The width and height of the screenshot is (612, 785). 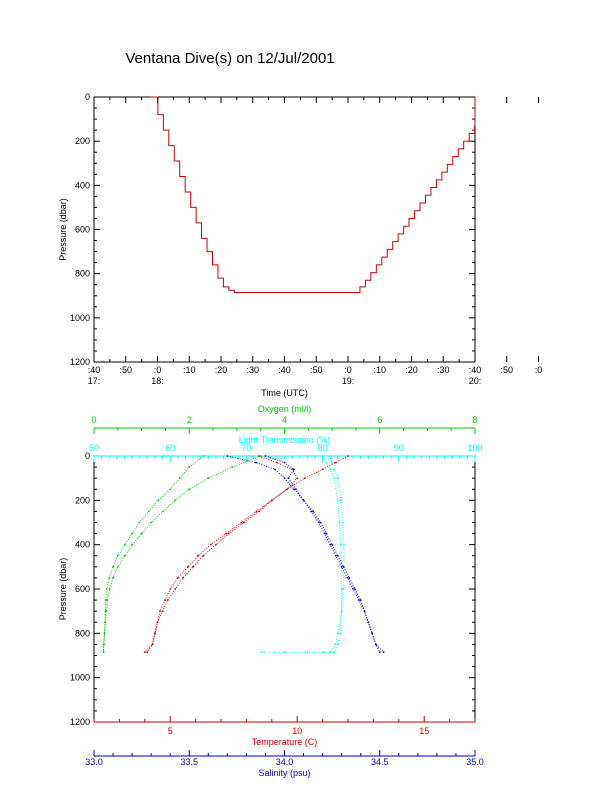 I want to click on bottom-y-tick-label: 400, so click(x=82, y=545).